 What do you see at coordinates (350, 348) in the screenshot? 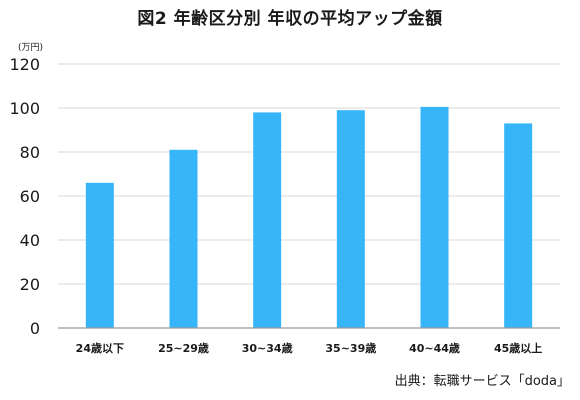
I see `x-tick-label: 35~39歳` at bounding box center [350, 348].